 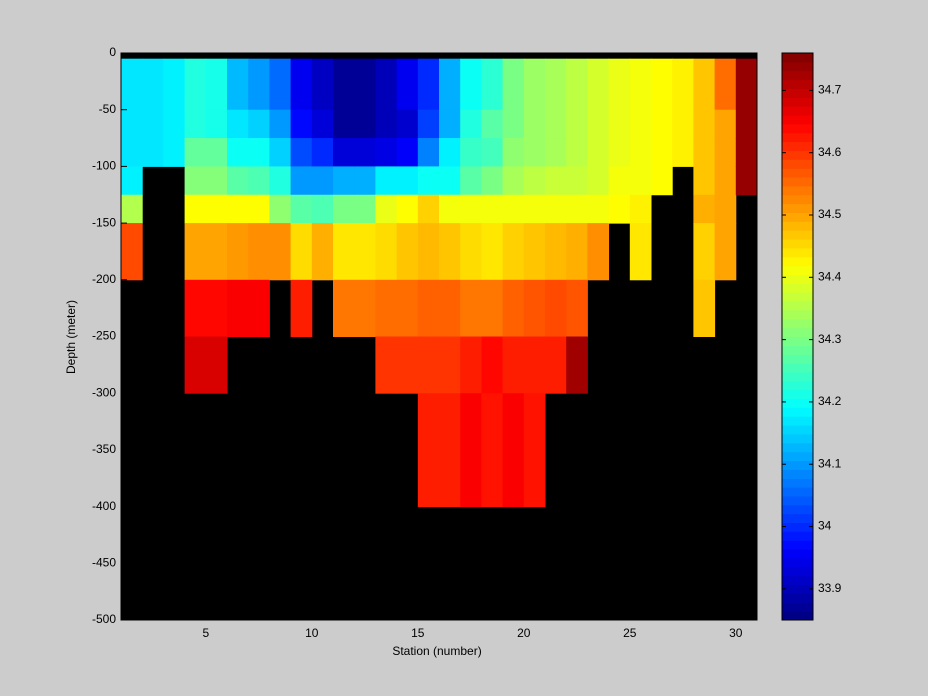 What do you see at coordinates (108, 109) in the screenshot?
I see `y-tick-label: -50` at bounding box center [108, 109].